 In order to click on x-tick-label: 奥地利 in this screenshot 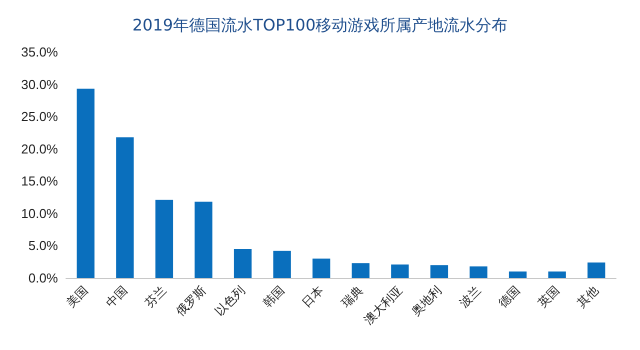, I will do `click(426, 300)`.